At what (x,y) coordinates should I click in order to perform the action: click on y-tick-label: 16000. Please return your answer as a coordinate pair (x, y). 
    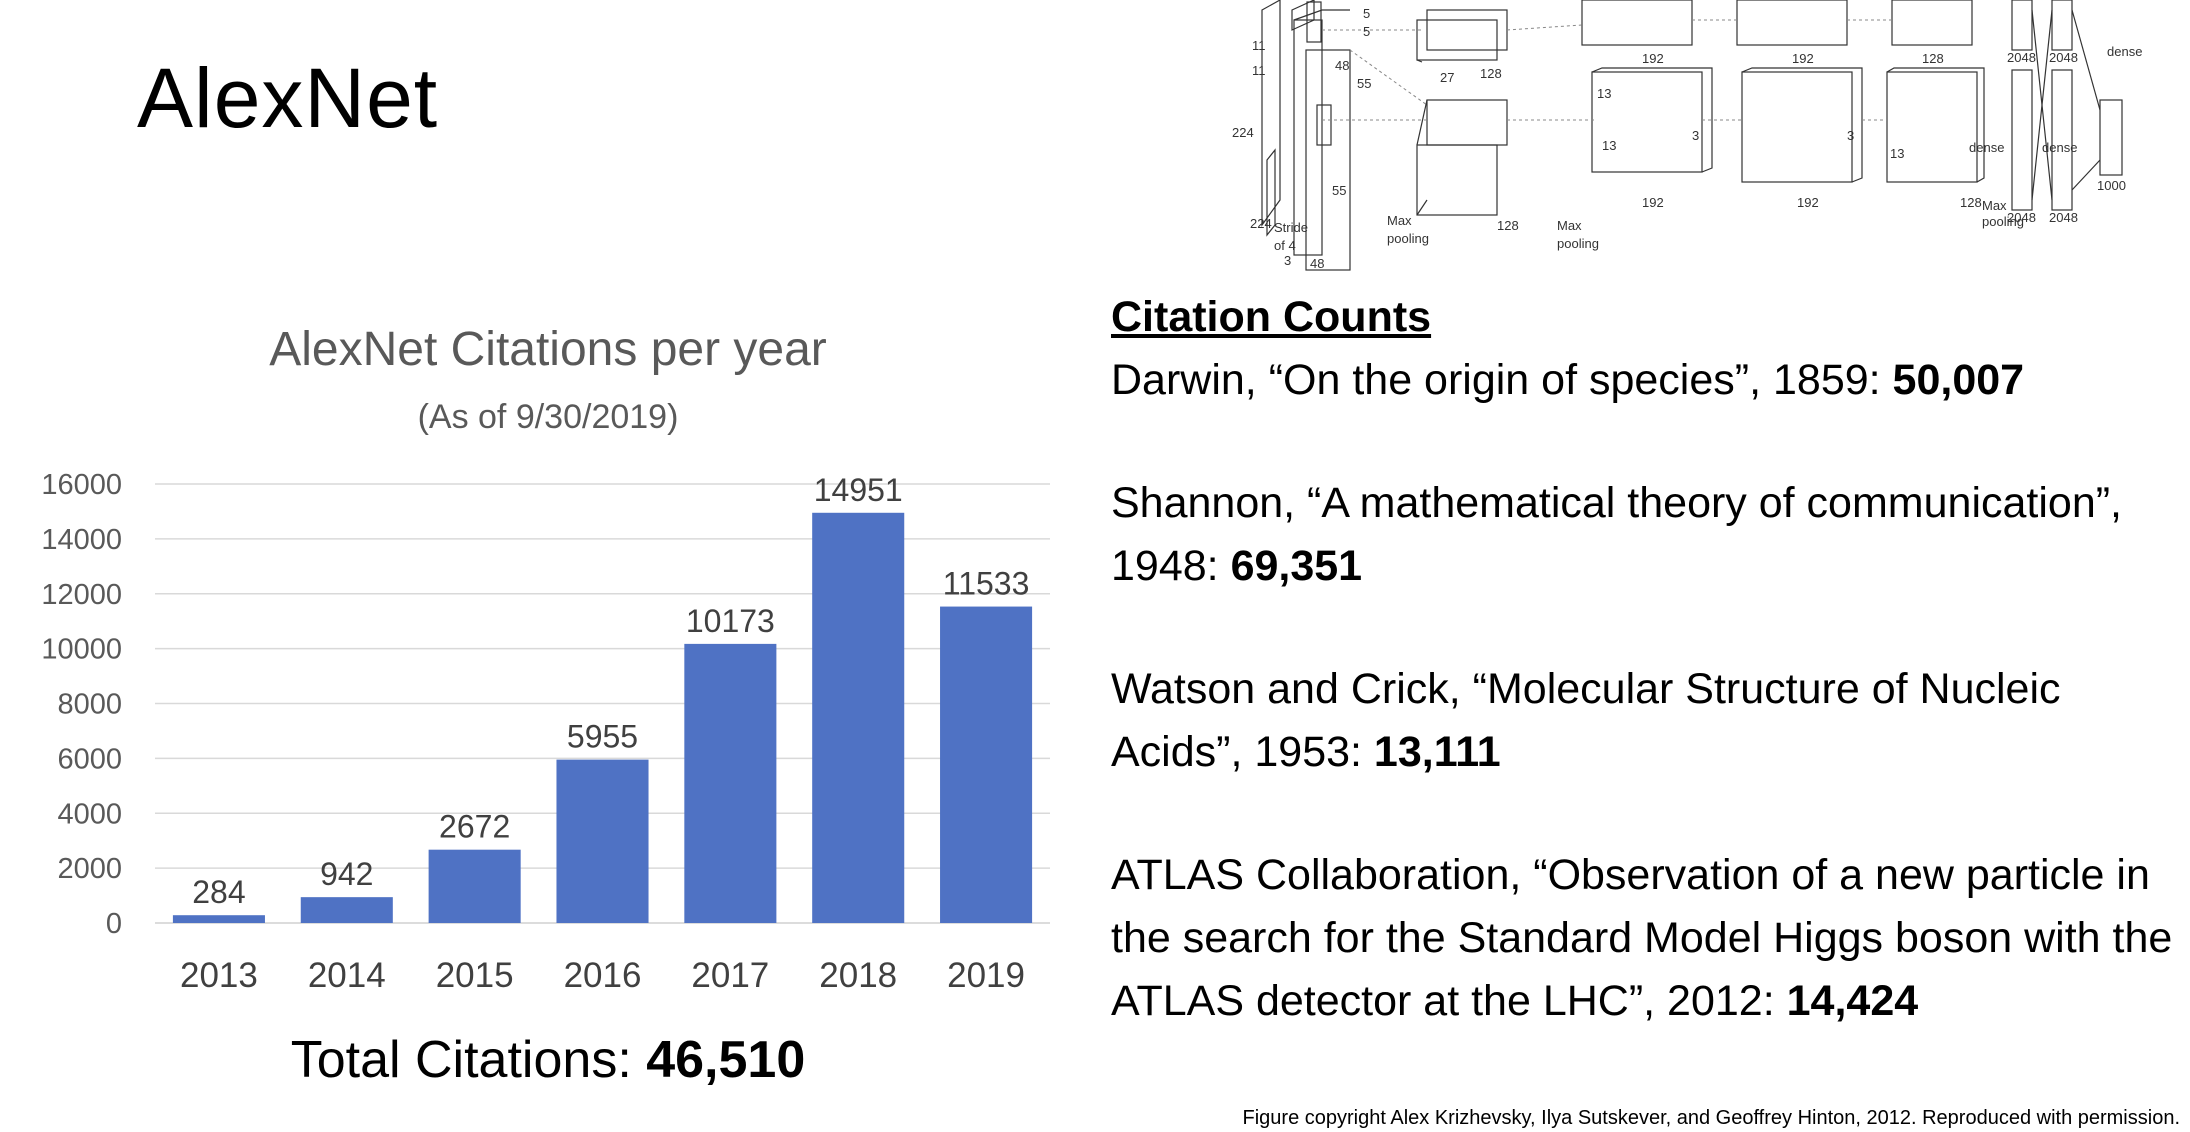
    Looking at the image, I should click on (81, 485).